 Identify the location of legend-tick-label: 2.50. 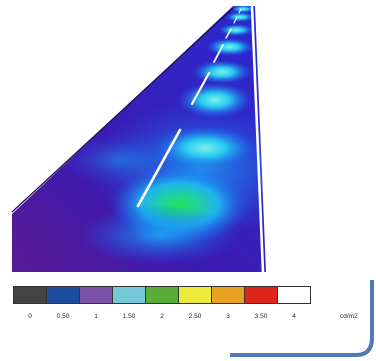
(195, 316).